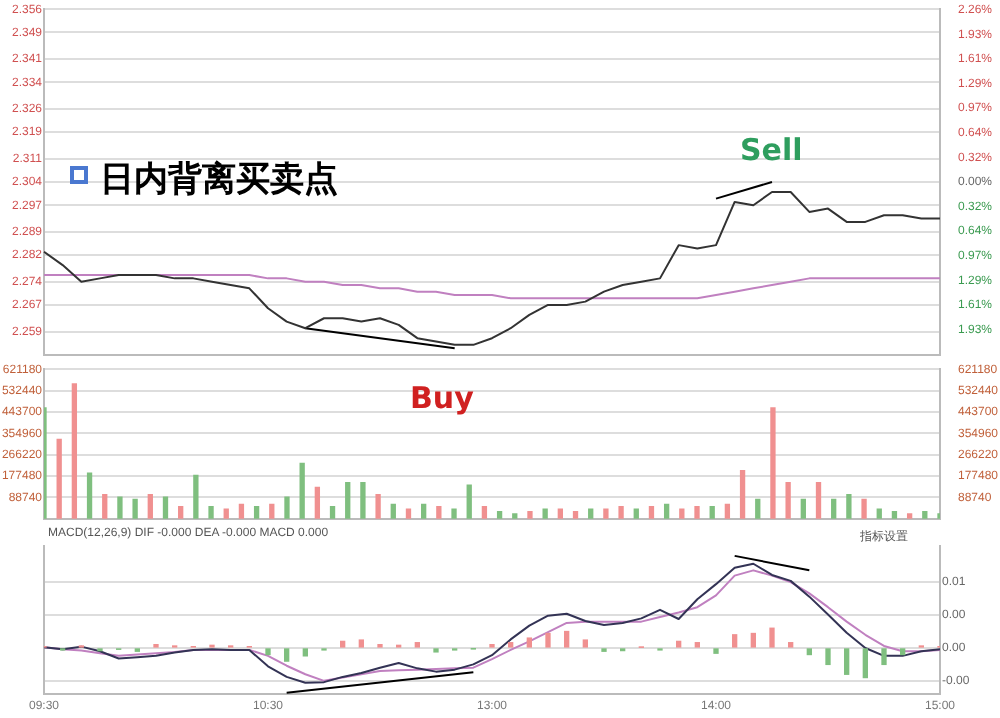 The image size is (1000, 718). Describe the element at coordinates (771, 150) in the screenshot. I see `annotation: Sell` at that location.